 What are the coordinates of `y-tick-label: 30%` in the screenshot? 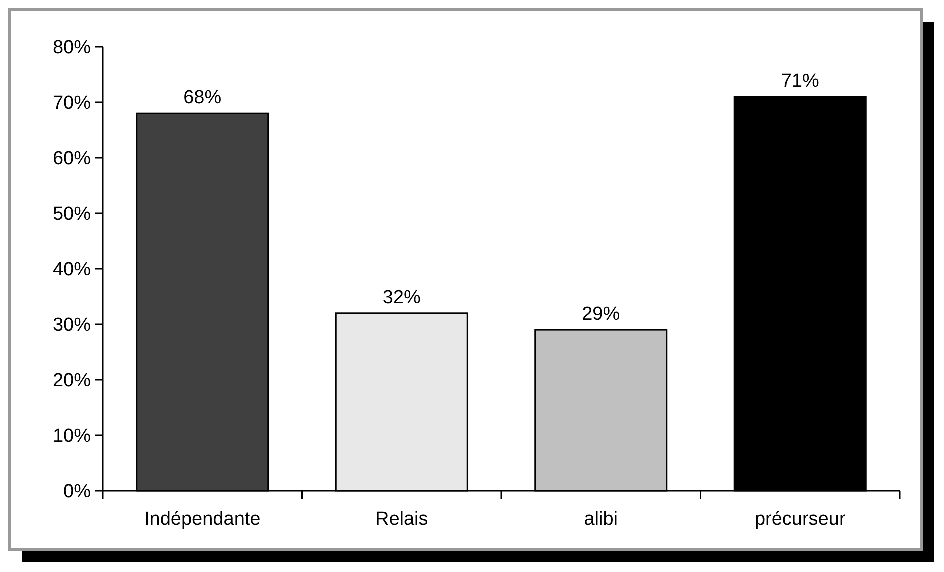 It's located at (72, 325).